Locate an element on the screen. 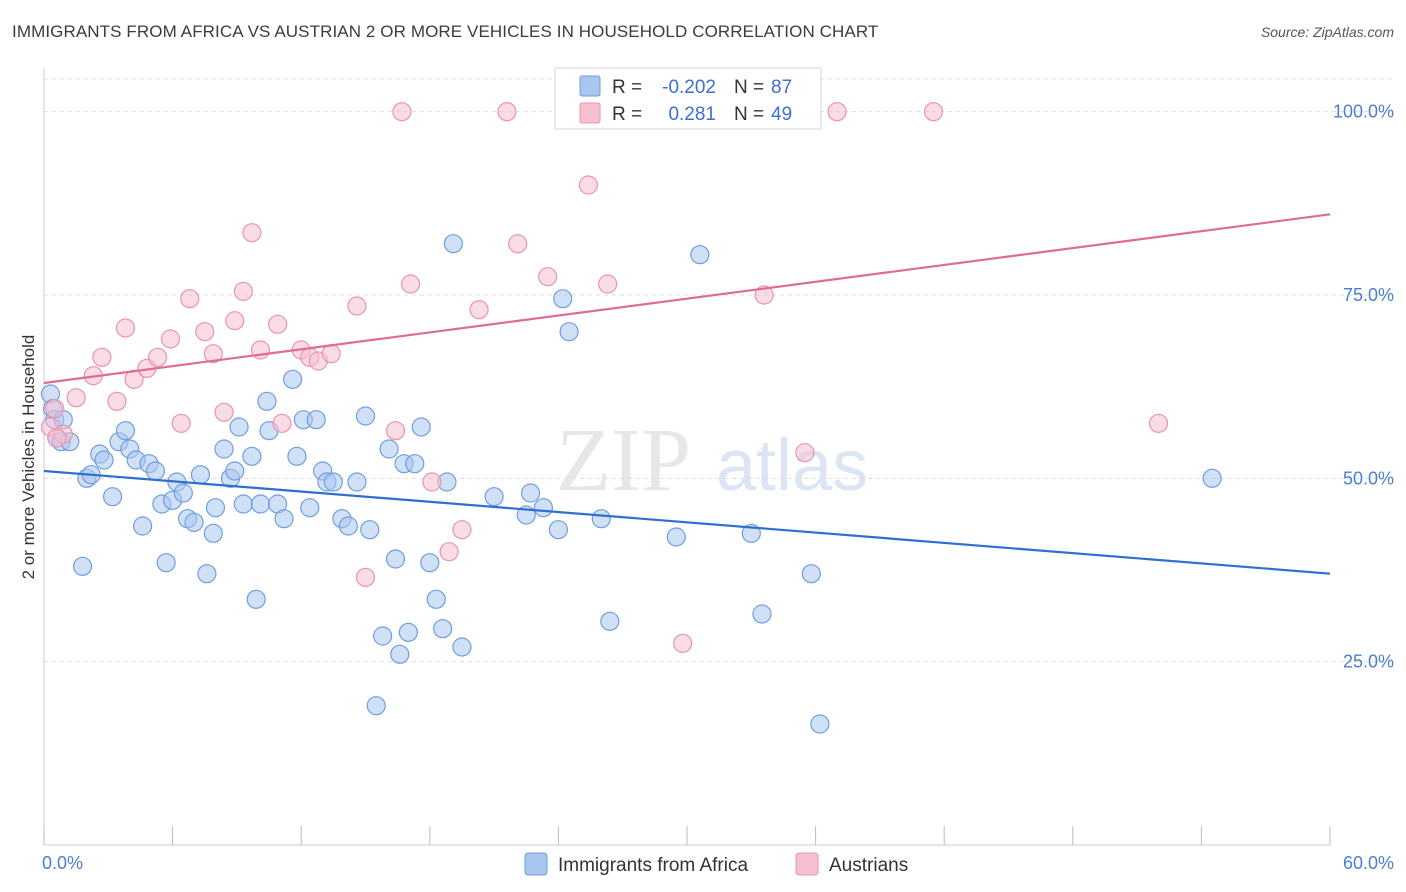  bottom-legend-swatch-austrians is located at coordinates (807, 864).